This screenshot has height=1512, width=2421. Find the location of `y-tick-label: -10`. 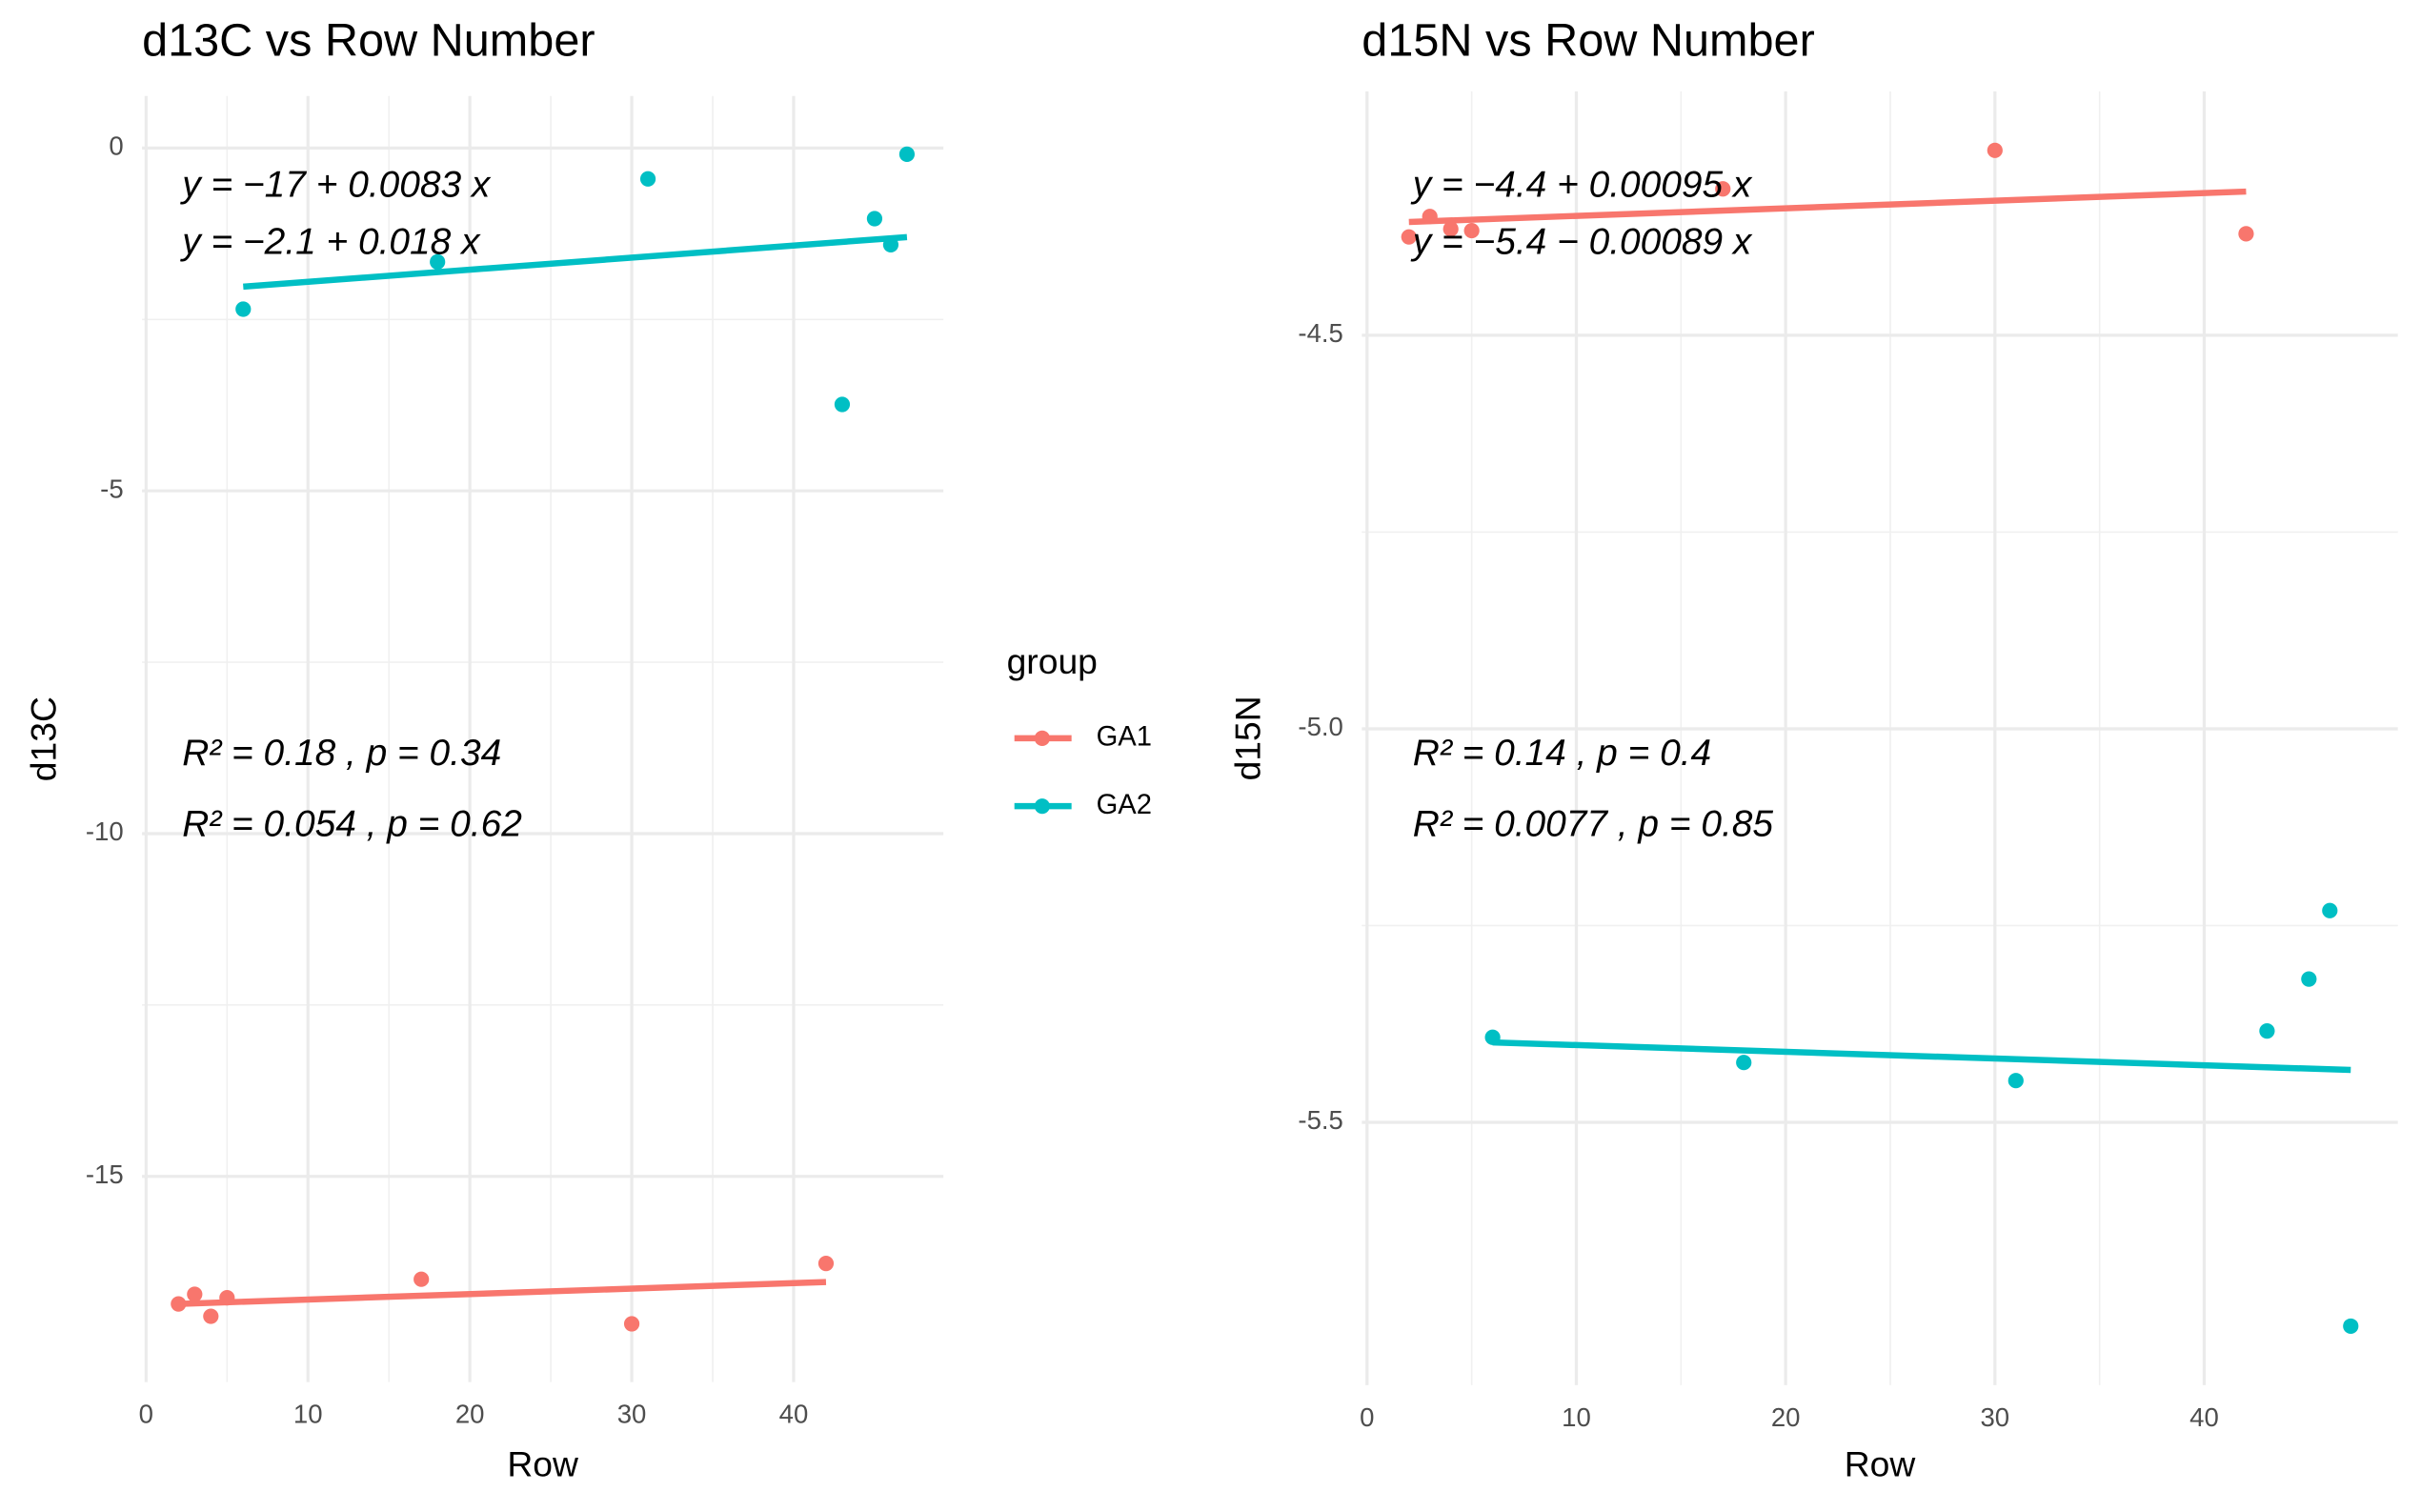

y-tick-label: -10 is located at coordinates (105, 831).